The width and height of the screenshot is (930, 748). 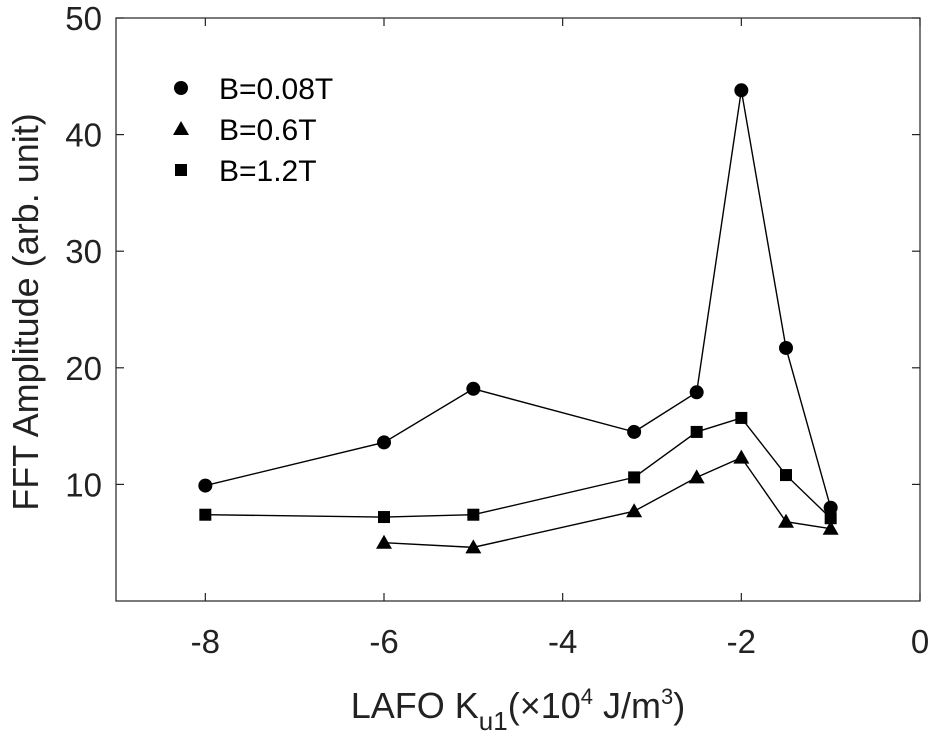 I want to click on x-axis-title: LAFO Ku1(×104 J/m3), so click(x=518, y=710).